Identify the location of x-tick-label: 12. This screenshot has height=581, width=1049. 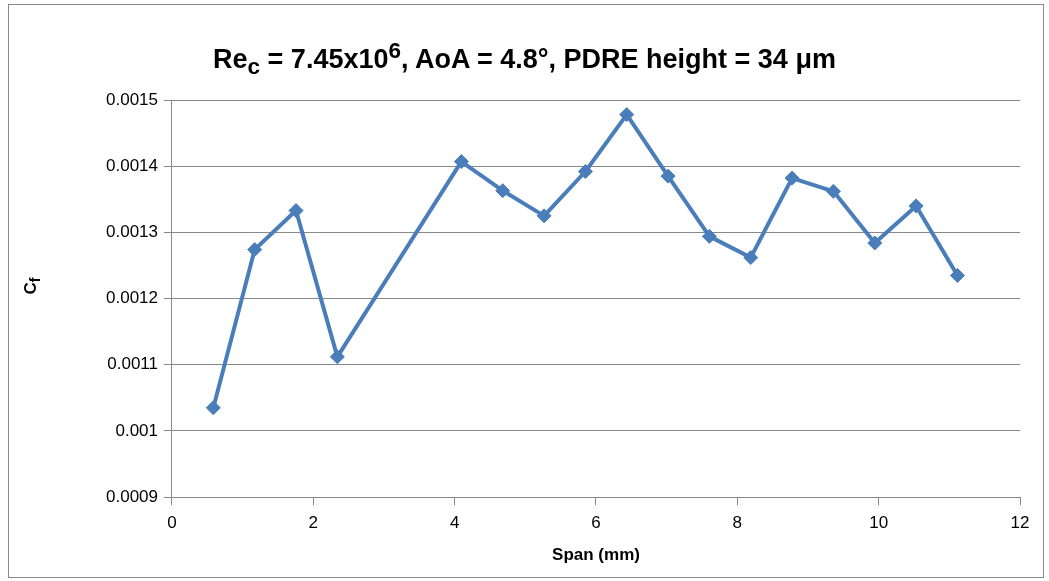
(1020, 523).